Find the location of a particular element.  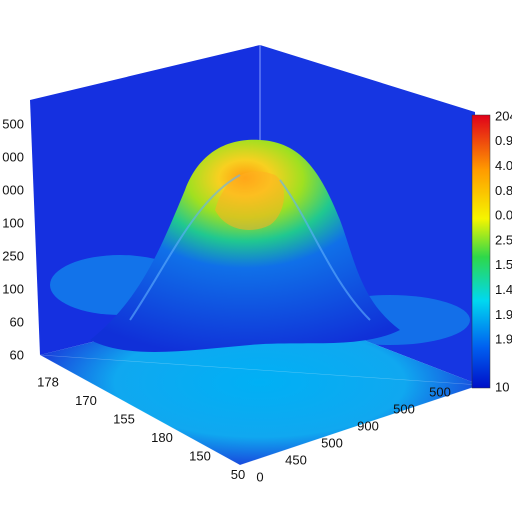

y-tick-label: 450 is located at coordinates (296, 459).